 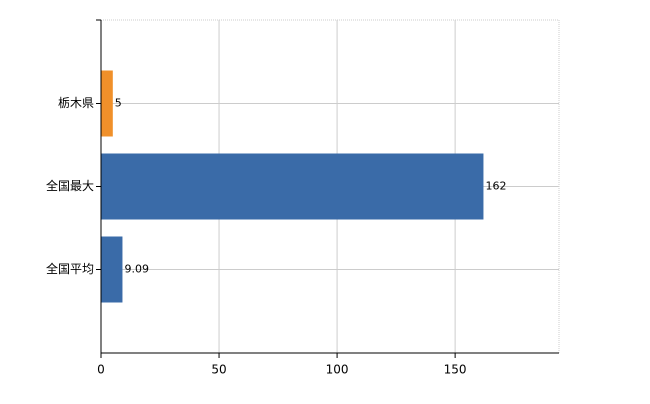 I want to click on value-label: 162, so click(x=495, y=186).